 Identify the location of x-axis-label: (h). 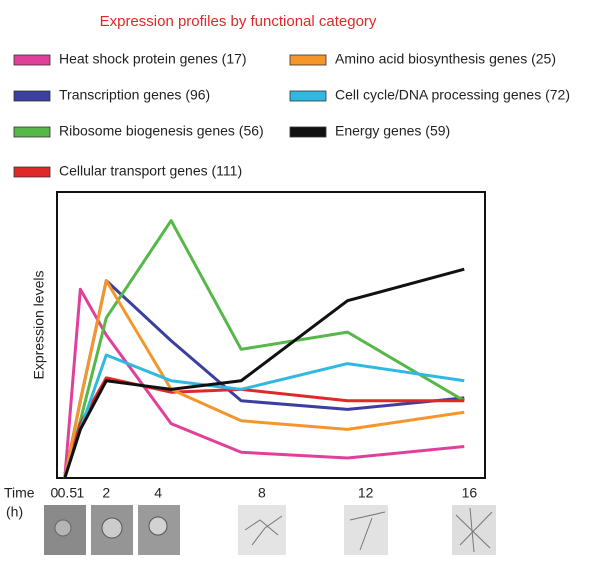
(14, 512).